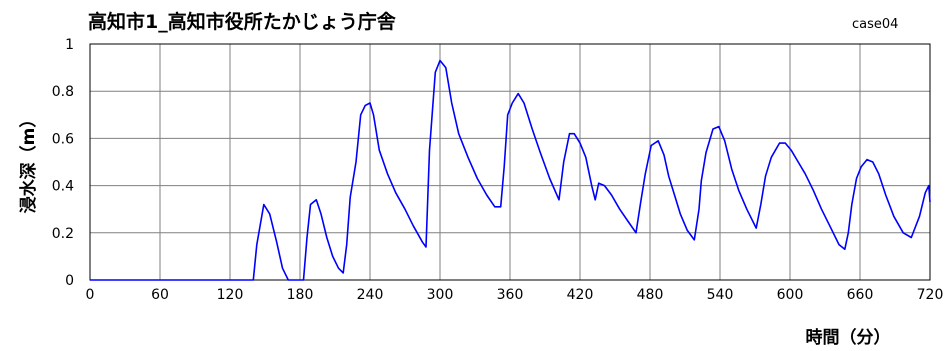 Image resolution: width=951 pixels, height=351 pixels. I want to click on x-tick-label: 720, so click(930, 295).